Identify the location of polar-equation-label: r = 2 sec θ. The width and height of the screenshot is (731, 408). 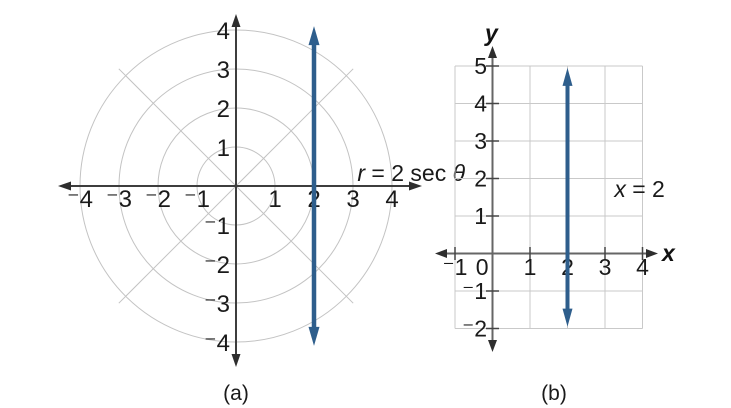
(392, 173).